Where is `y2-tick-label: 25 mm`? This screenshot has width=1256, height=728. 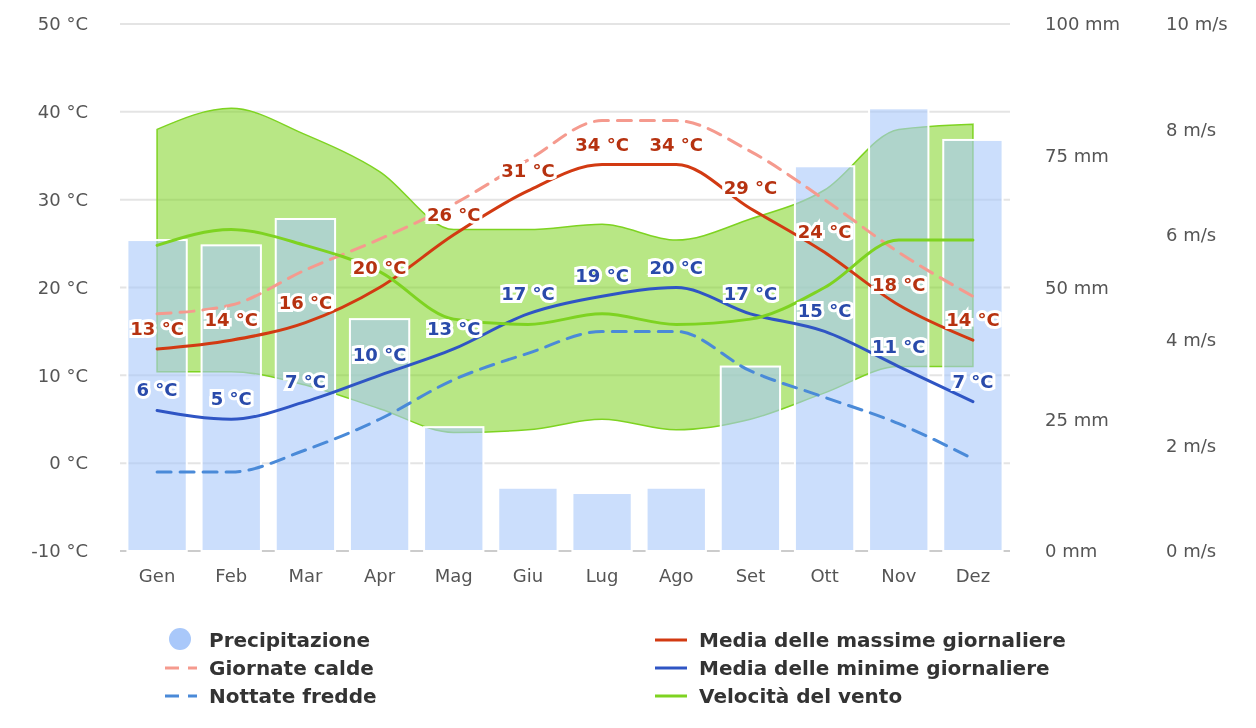 y2-tick-label: 25 mm is located at coordinates (1077, 419).